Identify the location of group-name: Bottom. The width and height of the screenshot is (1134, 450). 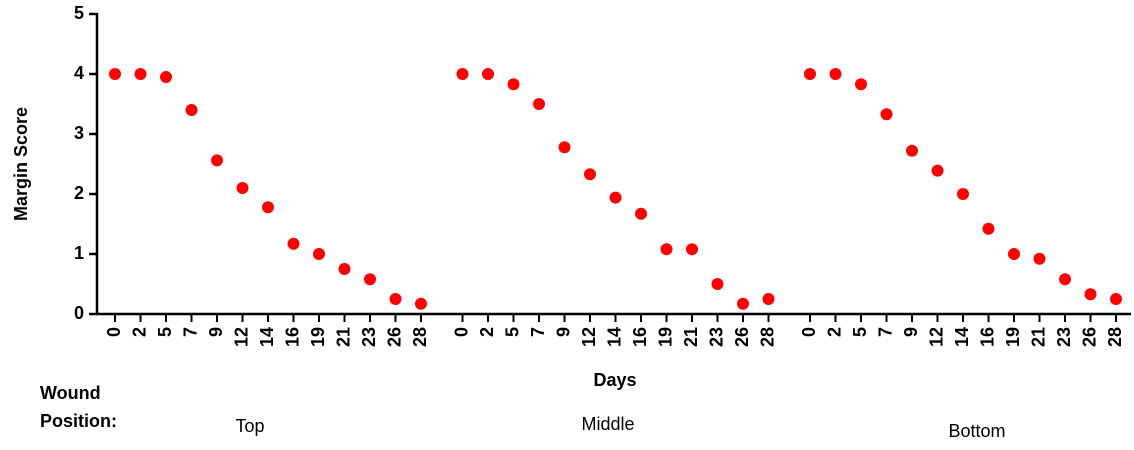
(976, 431).